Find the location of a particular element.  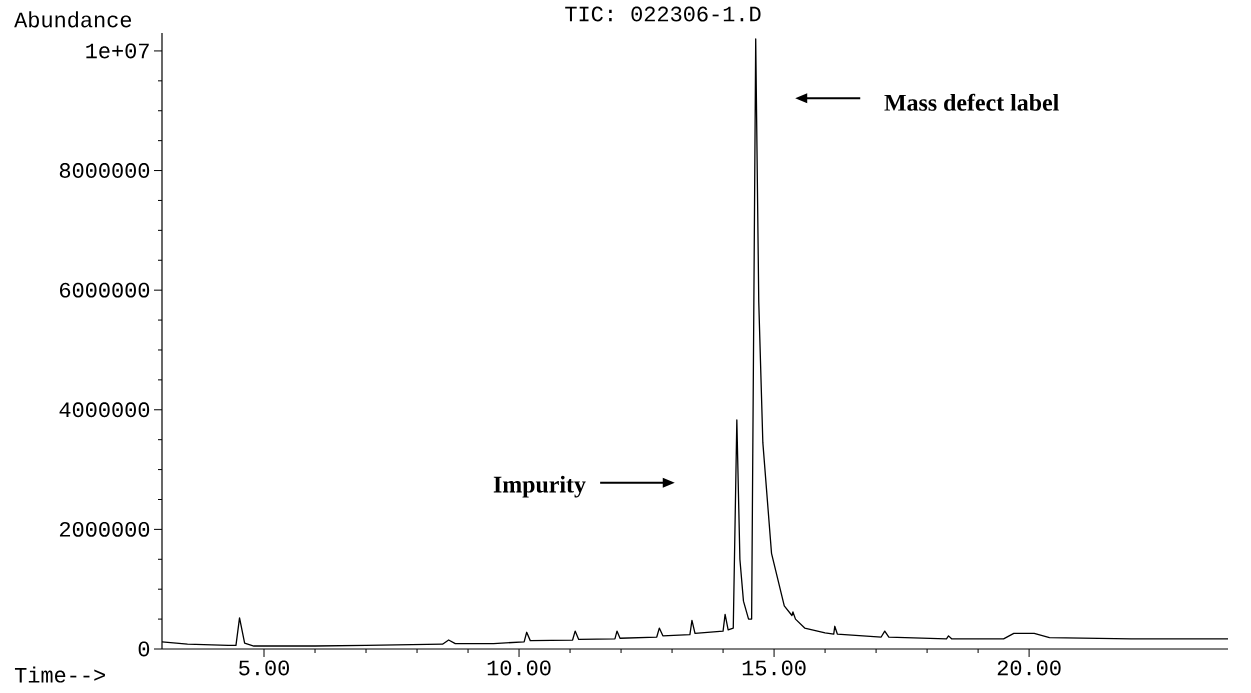

y-tick-label: 8000000 is located at coordinates (104, 170).